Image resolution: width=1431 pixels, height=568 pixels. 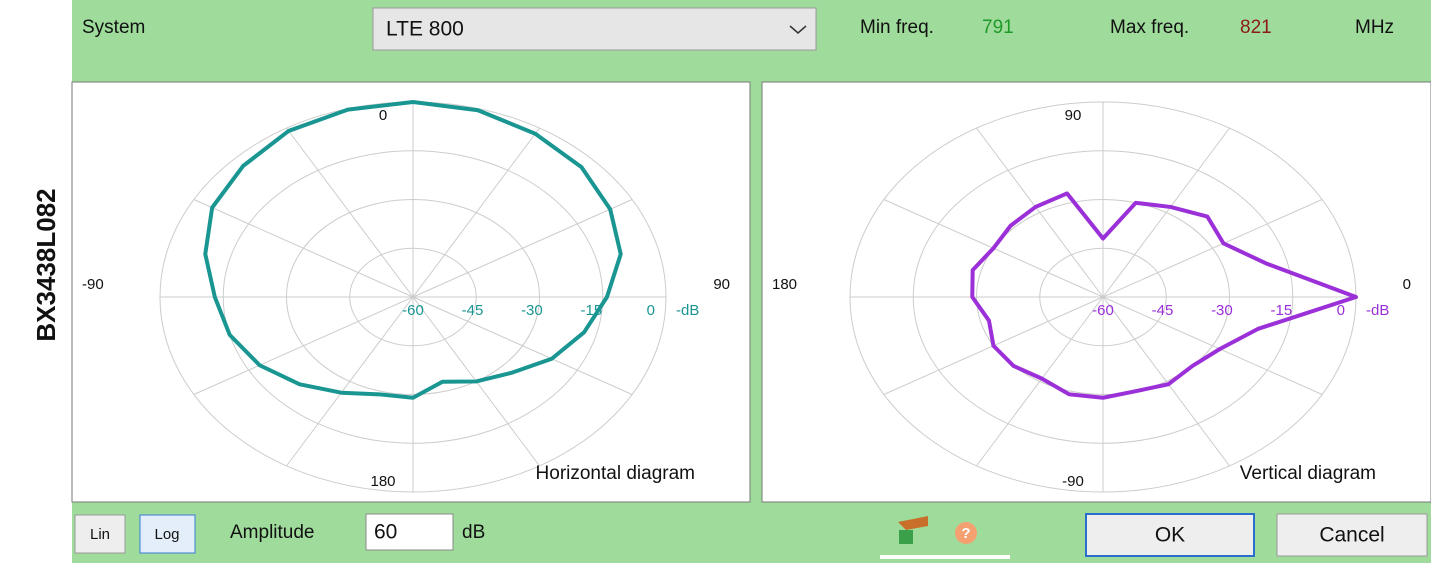 I want to click on ok-button, so click(x=1170, y=535).